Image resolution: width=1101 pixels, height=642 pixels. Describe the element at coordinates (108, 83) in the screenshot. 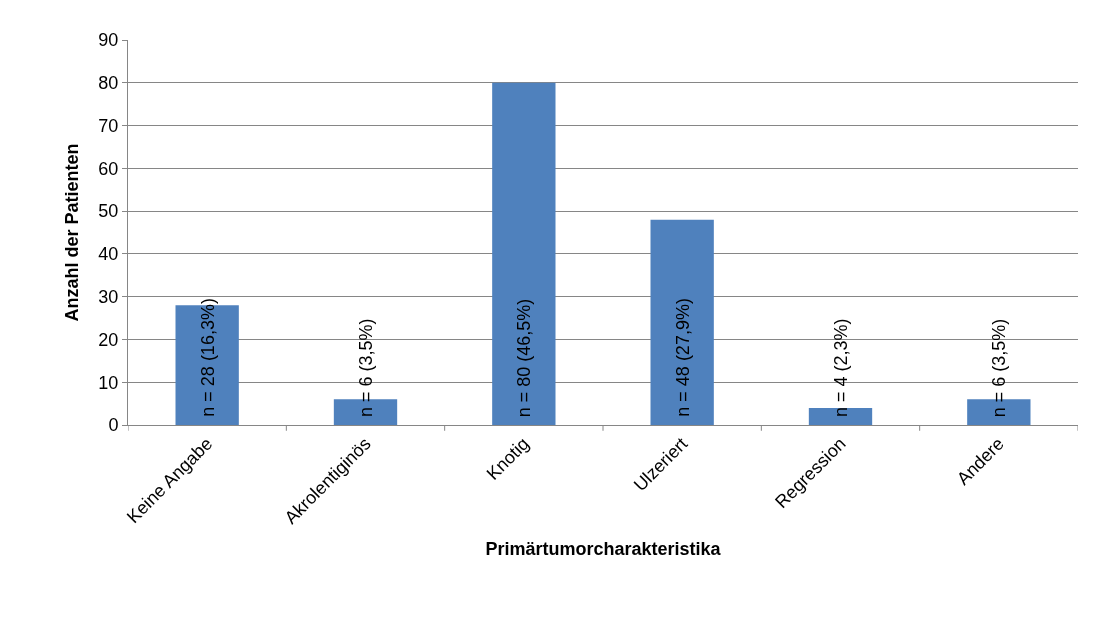

I see `y-tick-label: 80` at that location.